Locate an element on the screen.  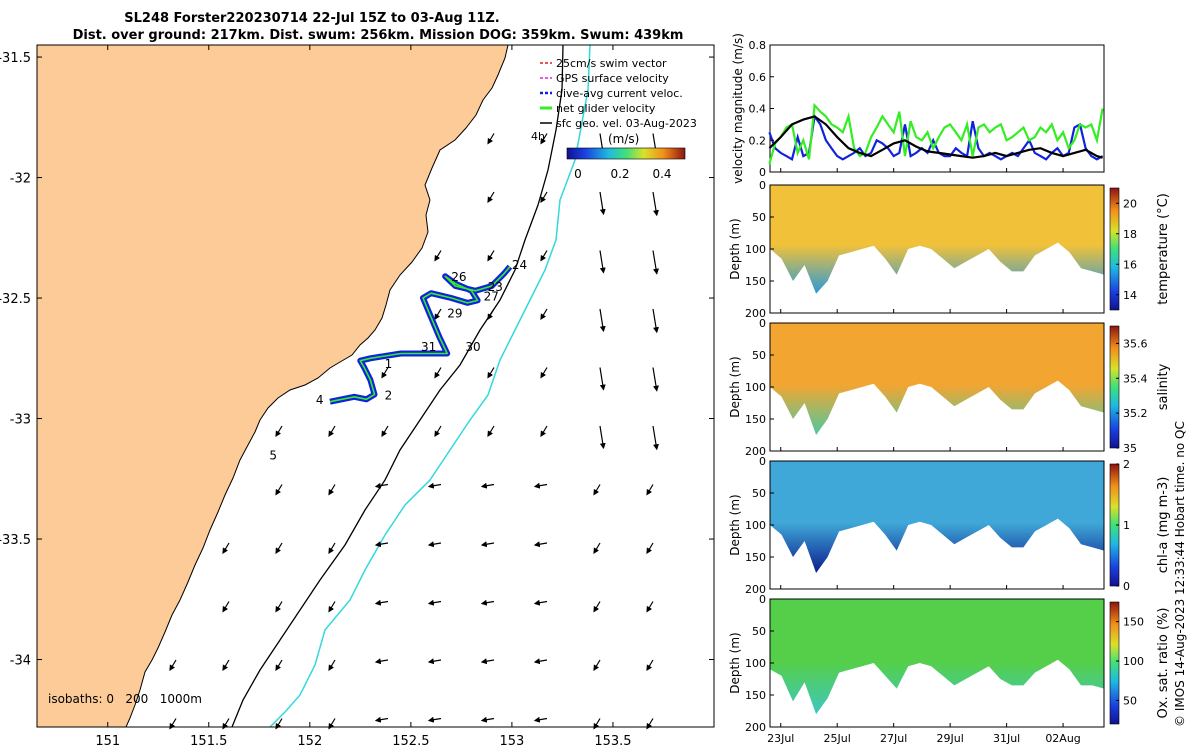
section-colorbar is located at coordinates (1114, 663).